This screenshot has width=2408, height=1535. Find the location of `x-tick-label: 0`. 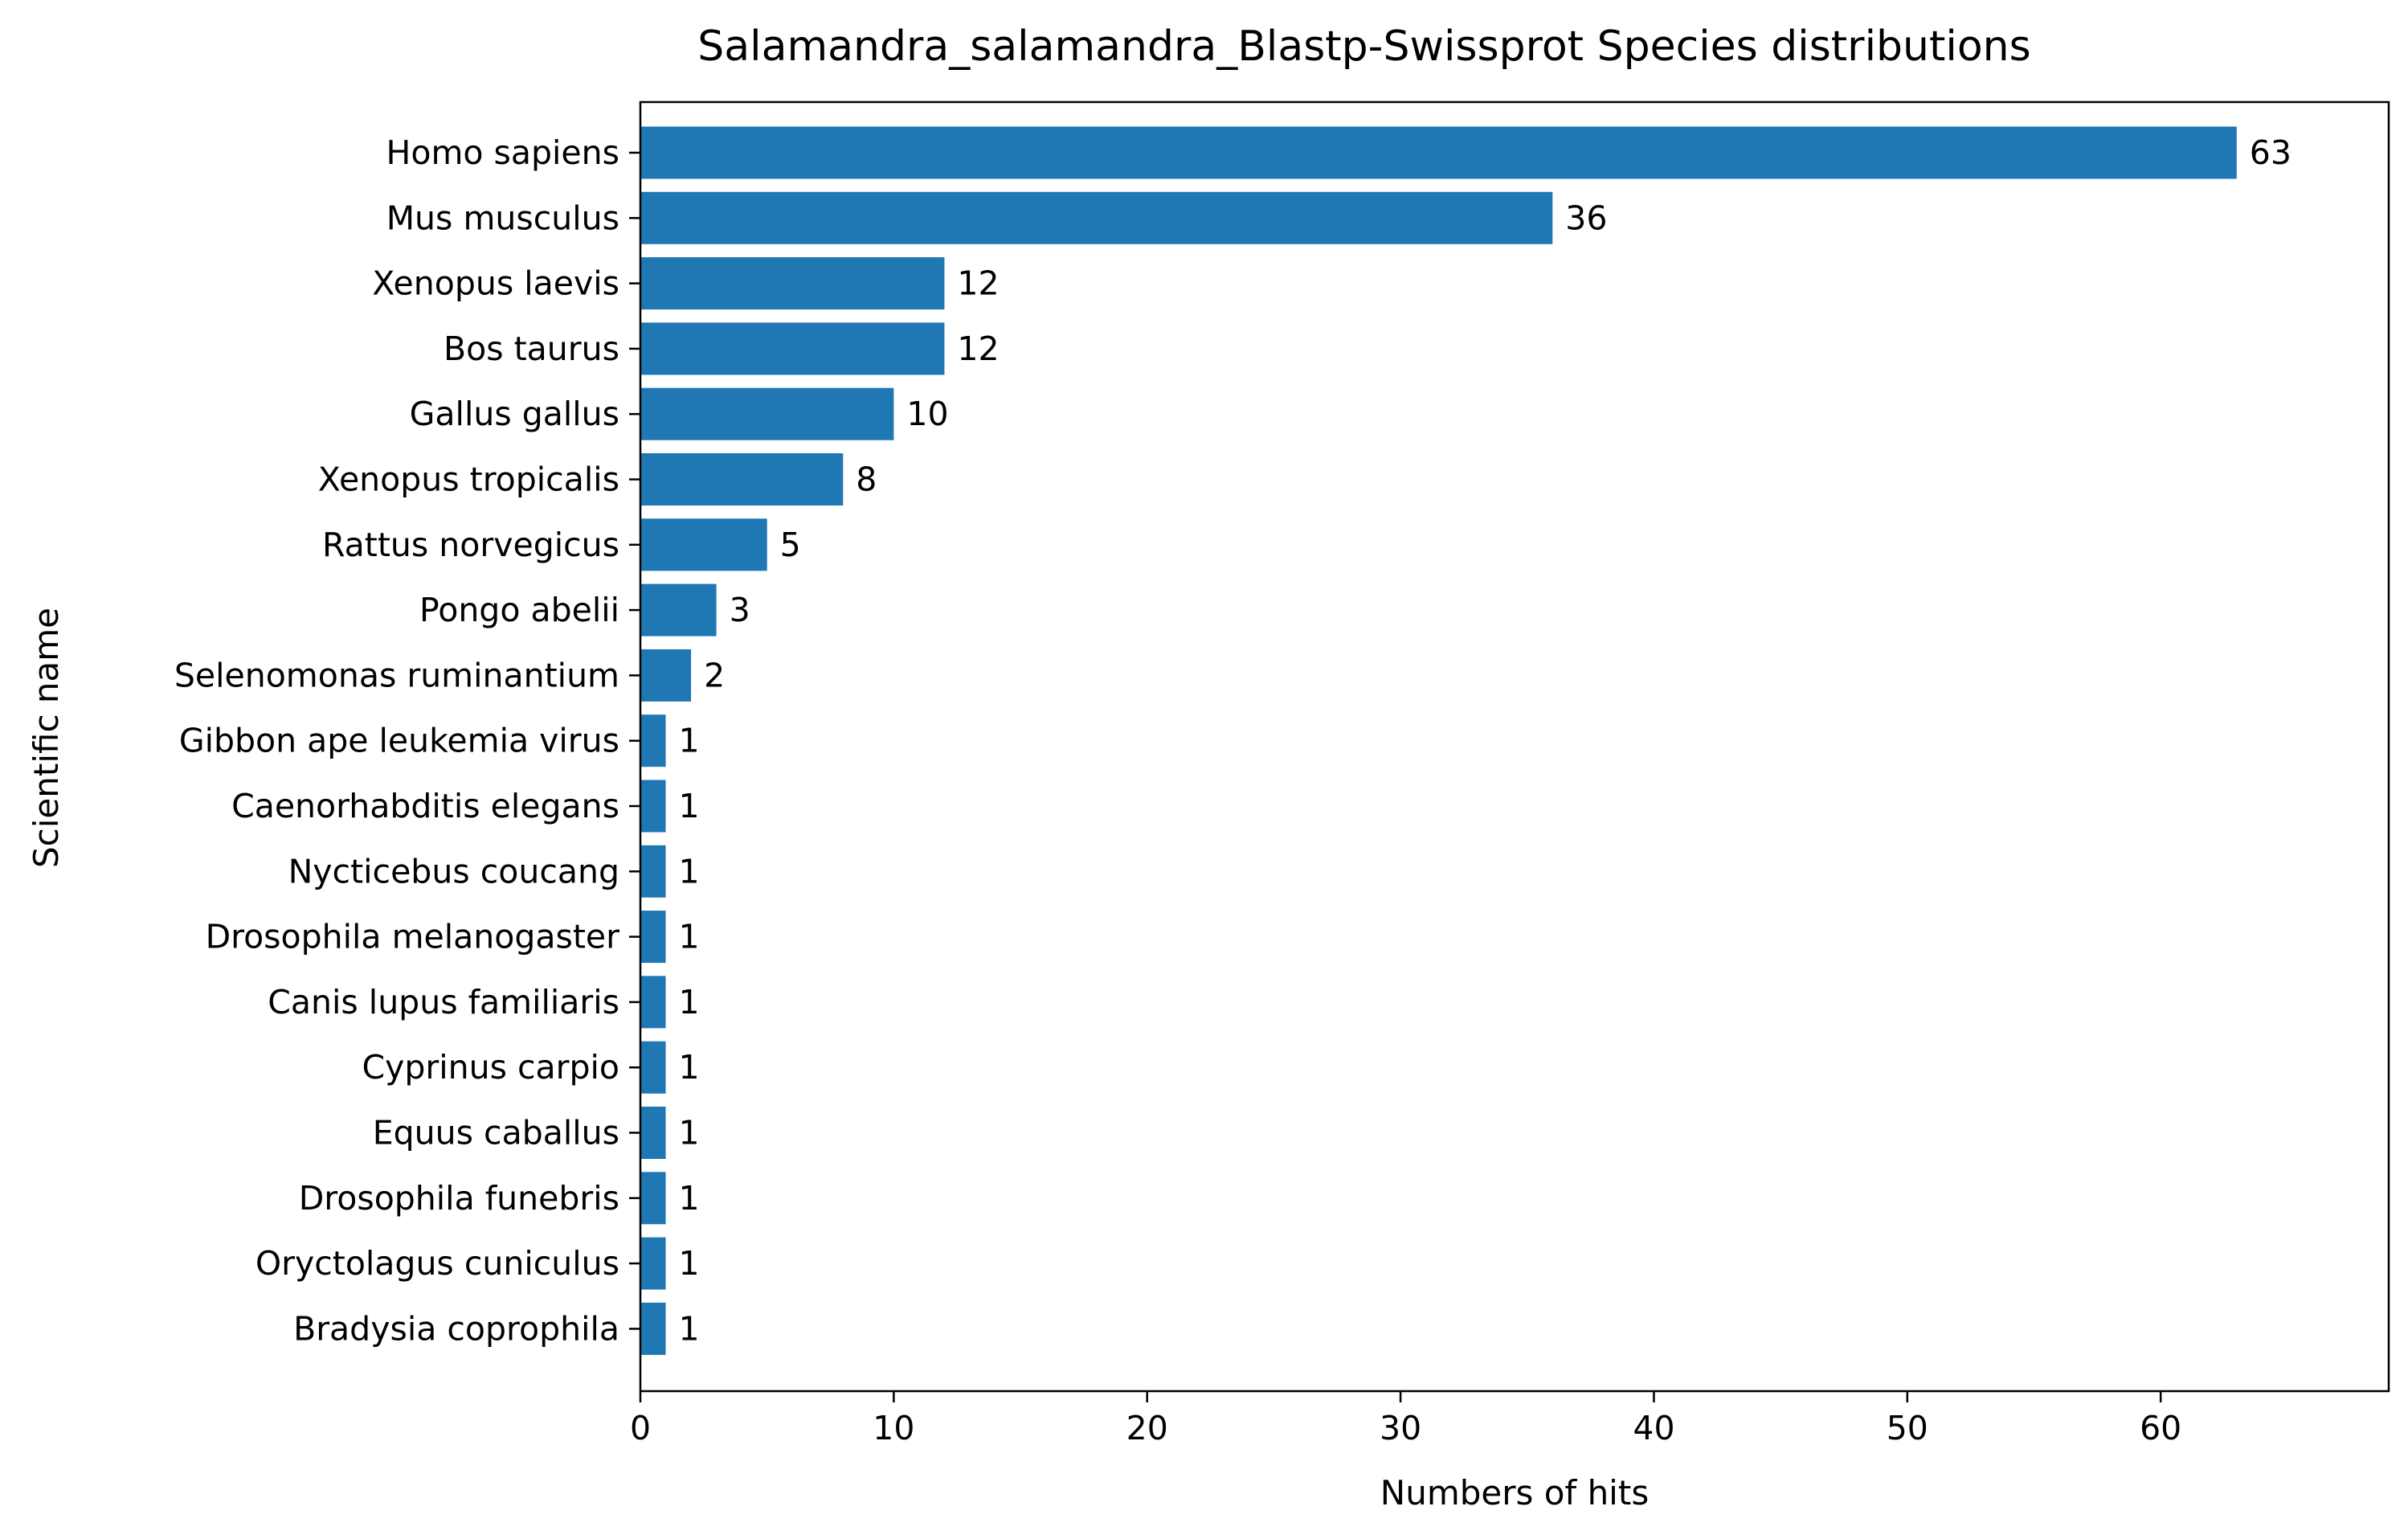

x-tick-label: 0 is located at coordinates (640, 1428).